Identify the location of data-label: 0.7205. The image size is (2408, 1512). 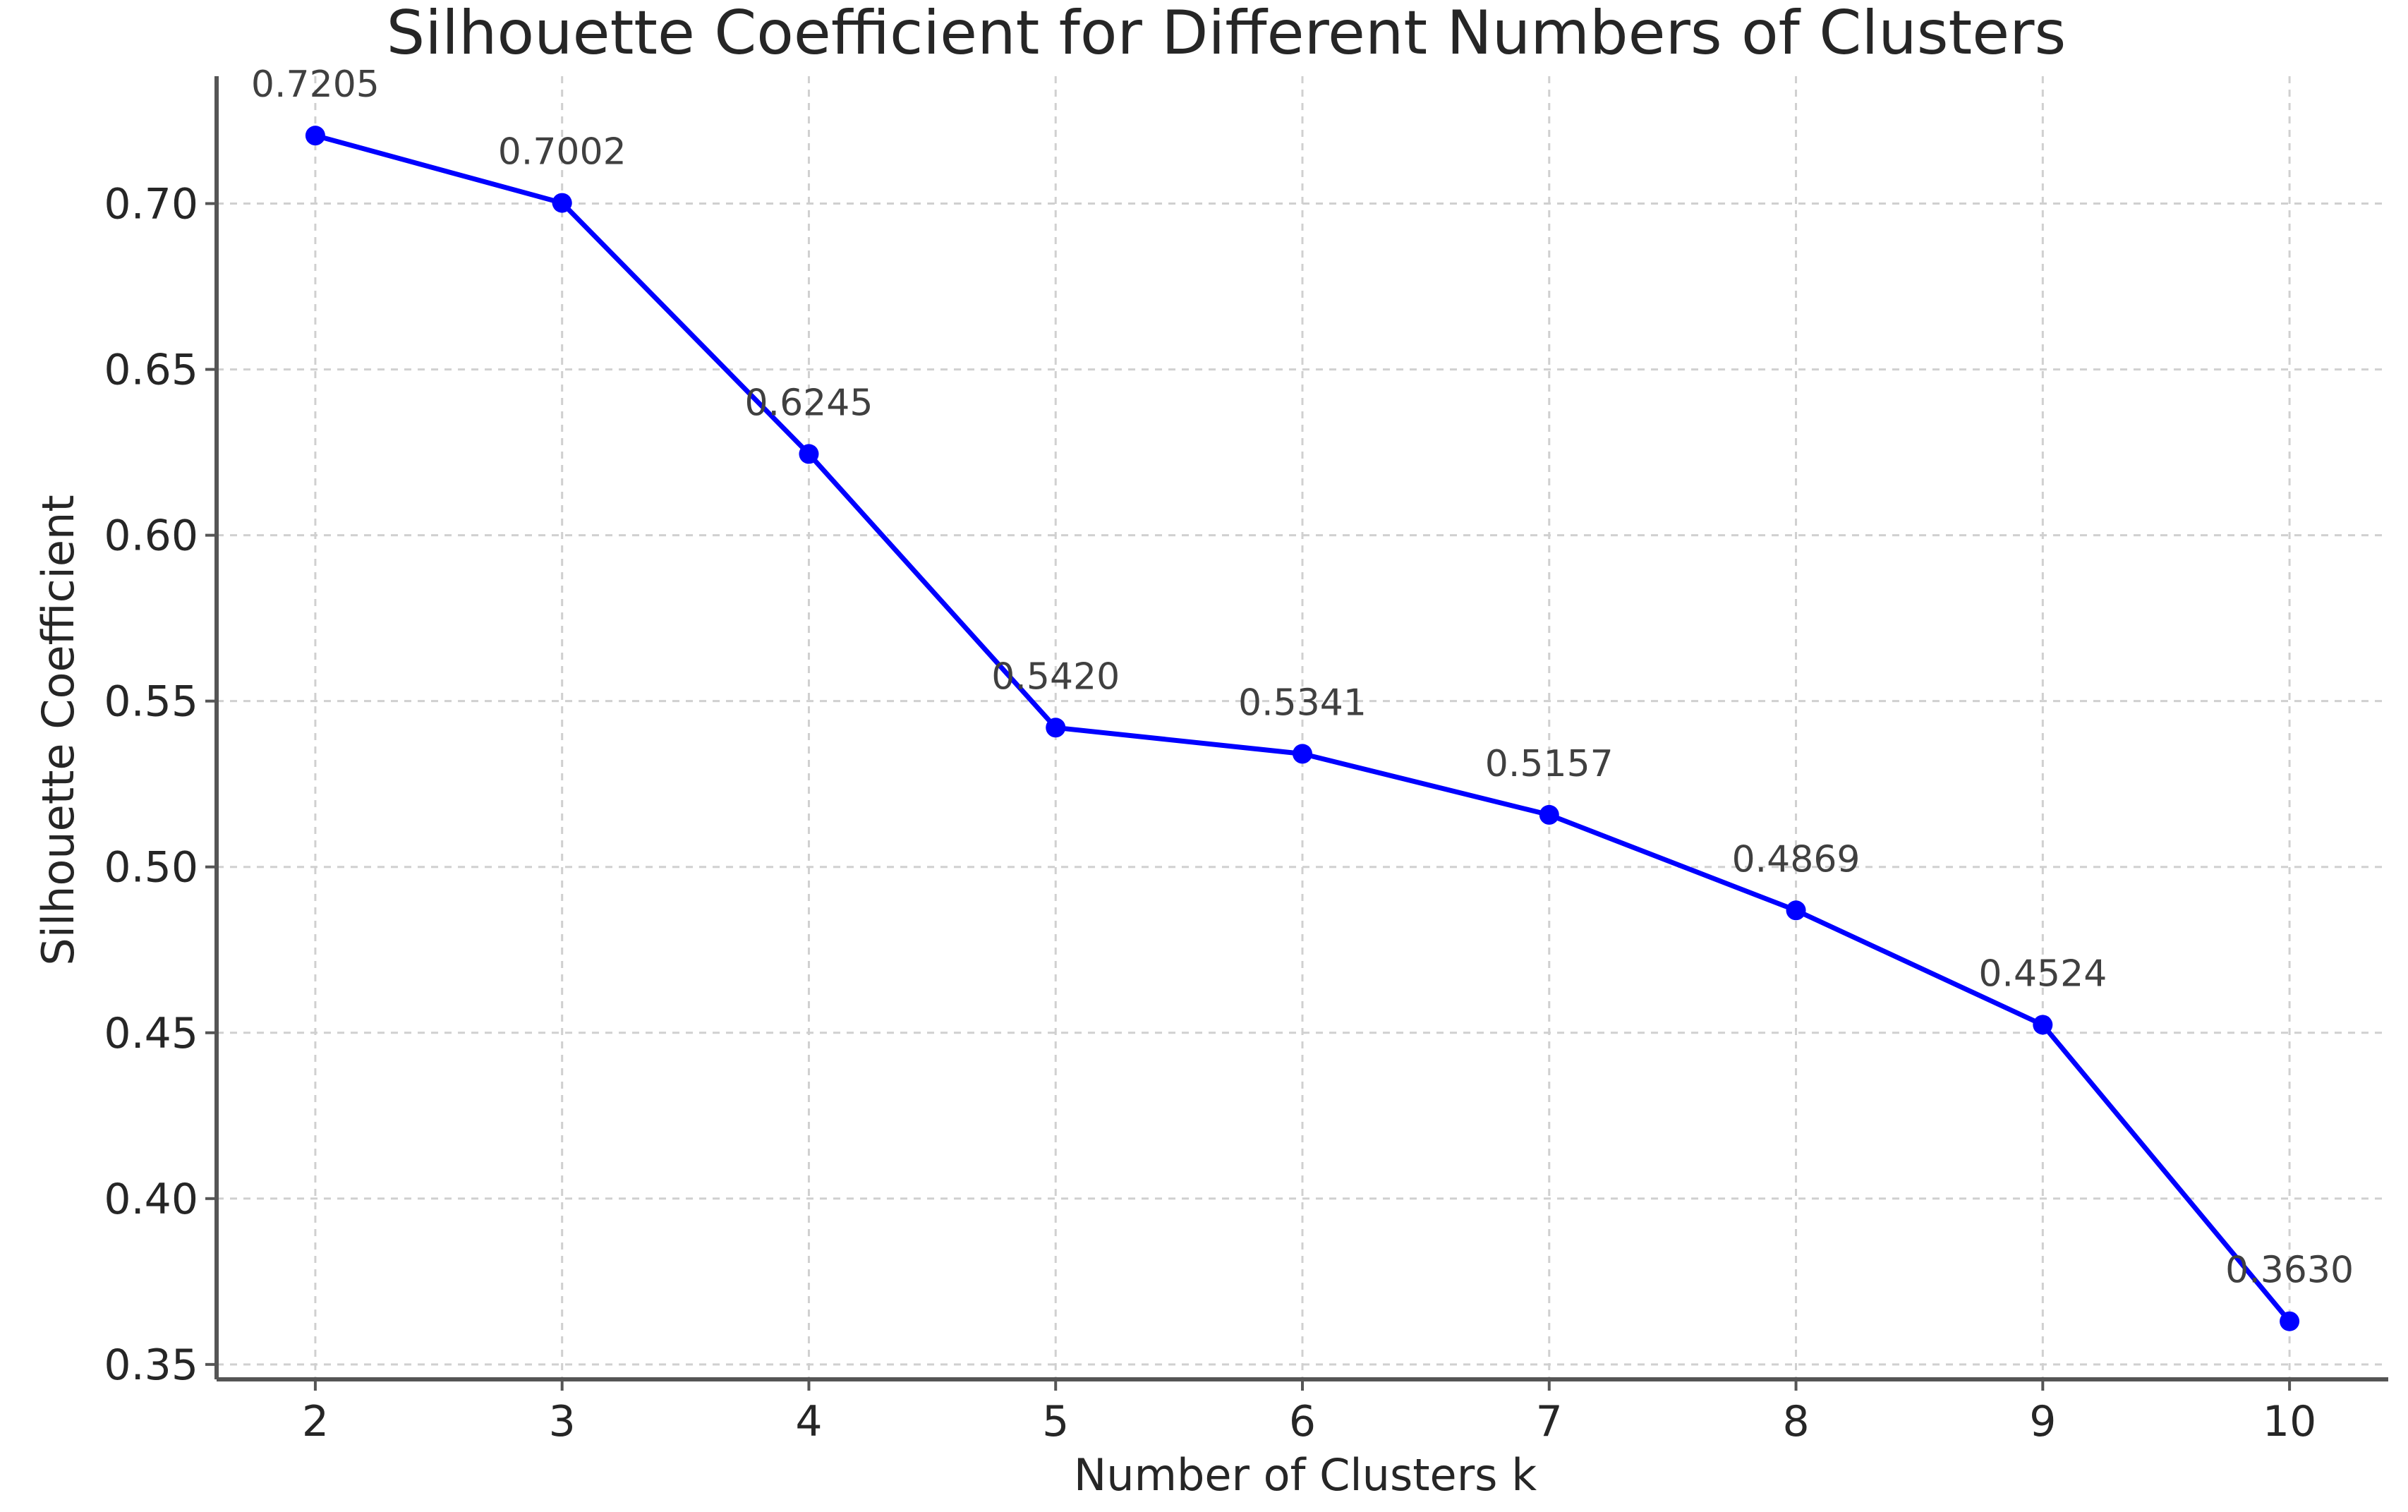
(315, 84).